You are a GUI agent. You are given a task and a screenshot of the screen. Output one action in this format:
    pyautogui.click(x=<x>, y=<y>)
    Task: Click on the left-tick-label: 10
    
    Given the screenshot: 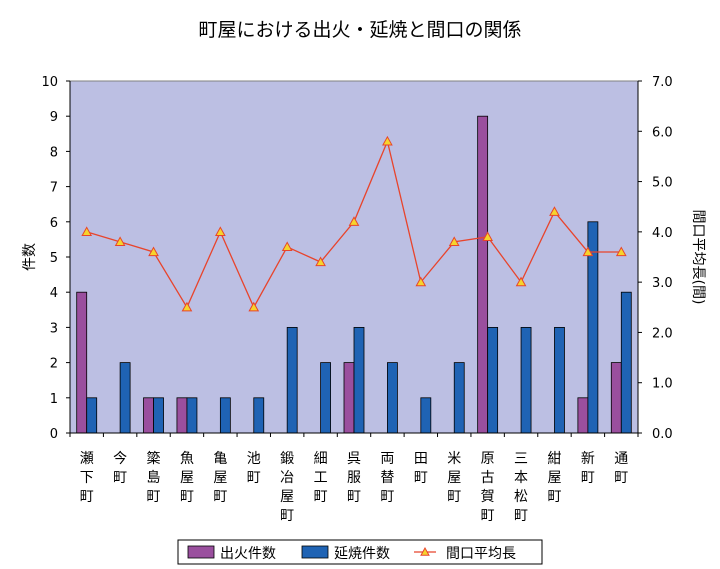 What is the action you would take?
    pyautogui.click(x=49, y=82)
    